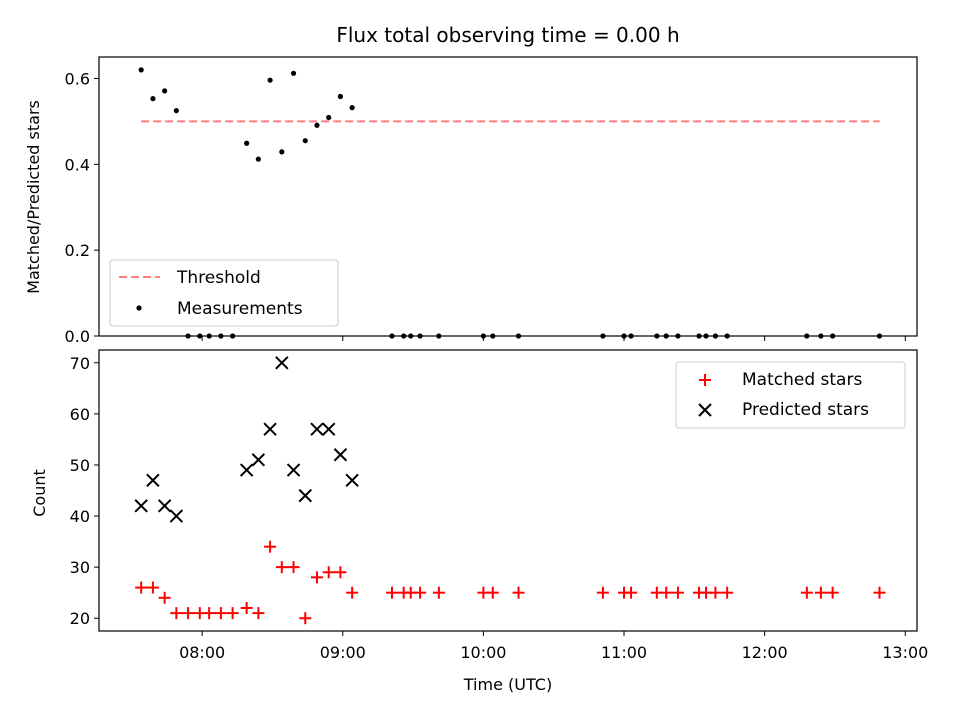  I want to click on top-legend: Threshold Measurements, so click(224, 293).